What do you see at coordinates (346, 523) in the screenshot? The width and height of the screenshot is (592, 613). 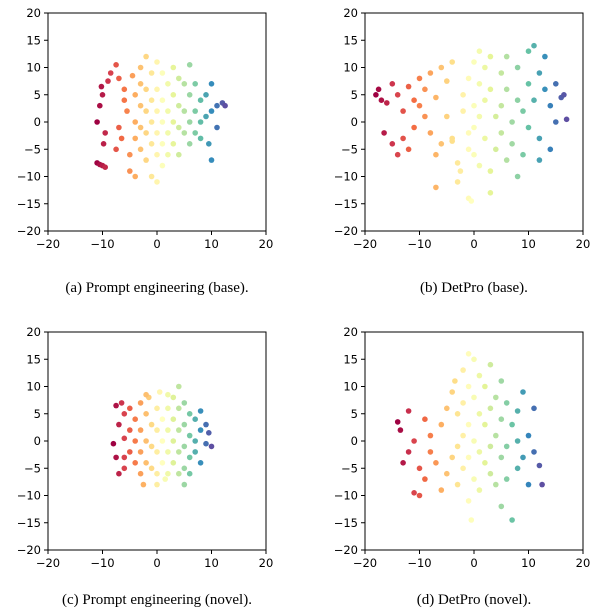 I see `ytick-label-d--15: −15` at bounding box center [346, 523].